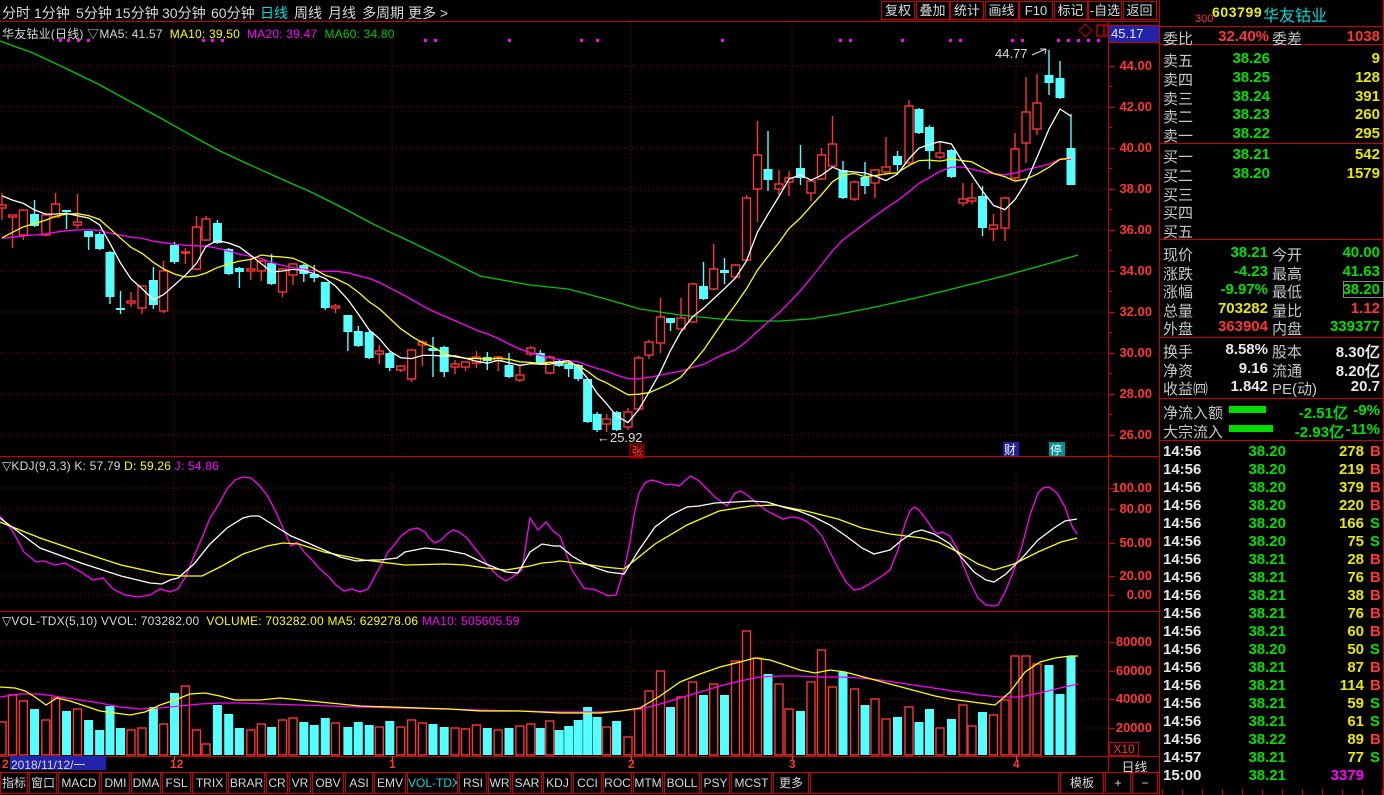 This screenshot has width=1384, height=795. I want to click on svg-text: 44.77, so click(1011, 53).